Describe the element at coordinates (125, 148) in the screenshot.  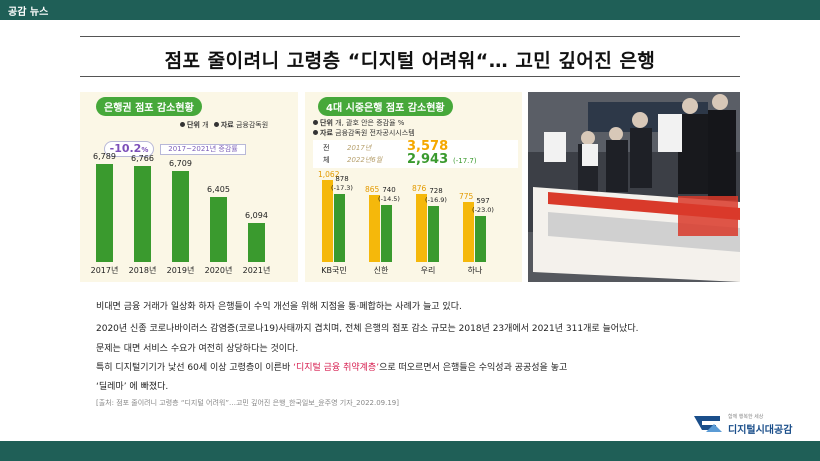
I see `change-rate-value: -10.2` at that location.